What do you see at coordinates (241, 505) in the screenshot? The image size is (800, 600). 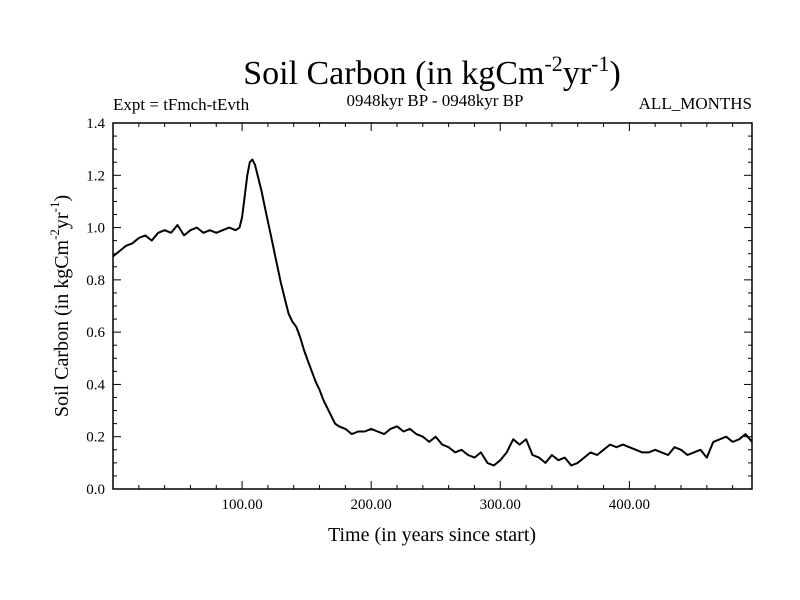 I see `x-tick-label: 100.00` at bounding box center [241, 505].